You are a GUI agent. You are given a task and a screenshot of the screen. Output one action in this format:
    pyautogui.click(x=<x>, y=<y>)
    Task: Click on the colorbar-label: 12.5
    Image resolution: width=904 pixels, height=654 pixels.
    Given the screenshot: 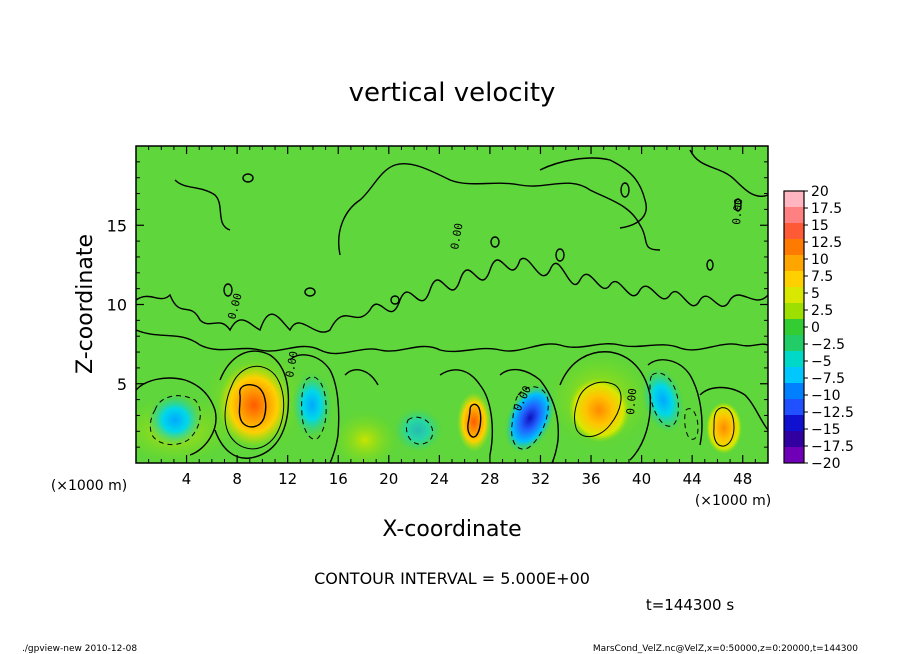 What is the action you would take?
    pyautogui.click(x=826, y=243)
    